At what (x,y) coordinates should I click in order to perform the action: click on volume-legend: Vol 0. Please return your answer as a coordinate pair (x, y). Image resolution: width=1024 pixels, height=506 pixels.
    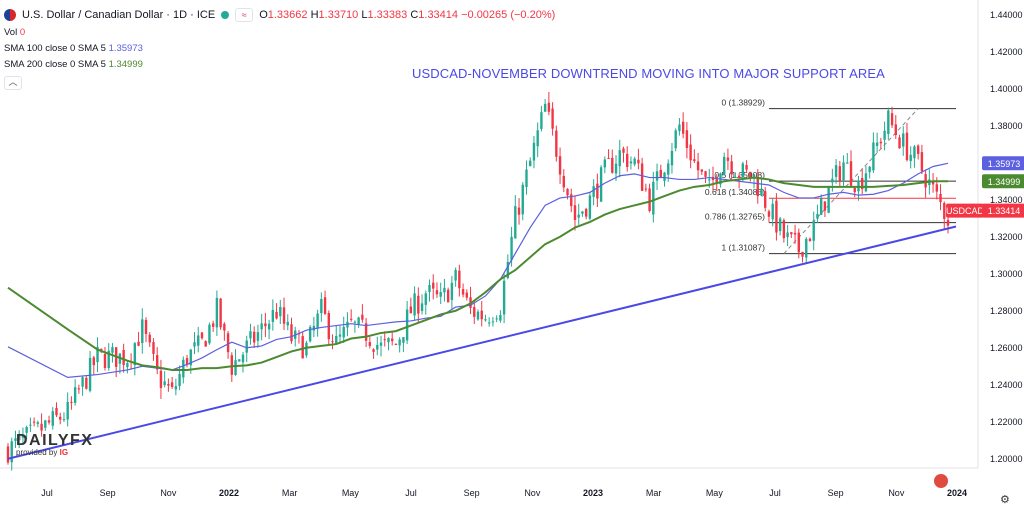
    Looking at the image, I should click on (14, 32).